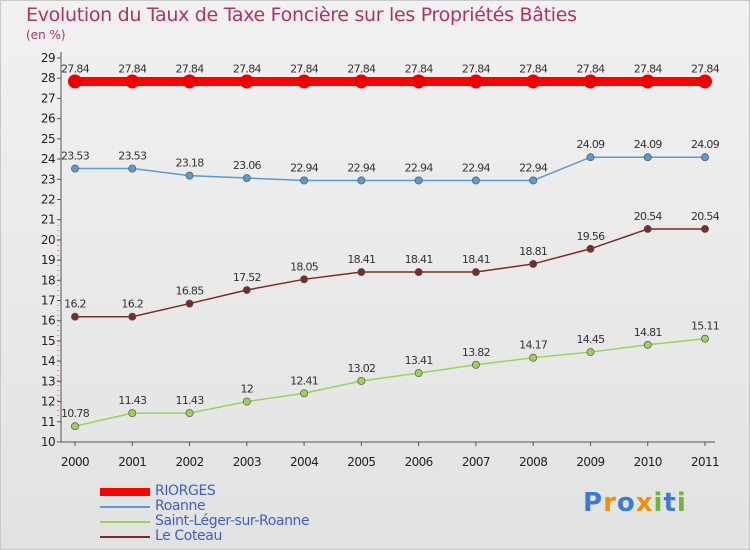 The width and height of the screenshot is (750, 550). Describe the element at coordinates (247, 462) in the screenshot. I see `x-tick-label: 2003` at that location.